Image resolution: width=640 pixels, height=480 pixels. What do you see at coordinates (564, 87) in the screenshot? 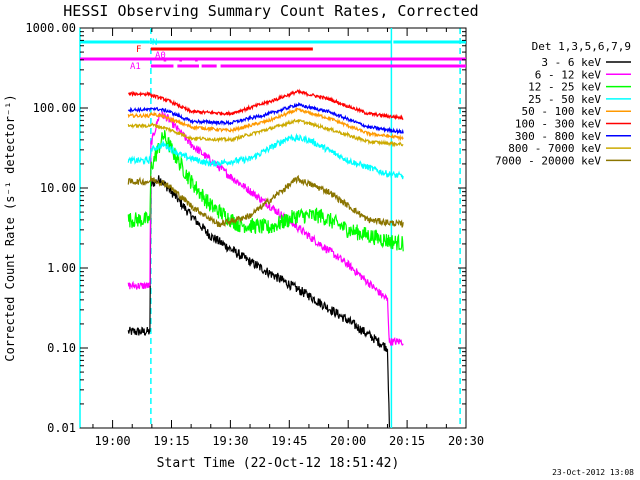
I see `legend-label-2: 12 - 25 keV` at bounding box center [564, 87].